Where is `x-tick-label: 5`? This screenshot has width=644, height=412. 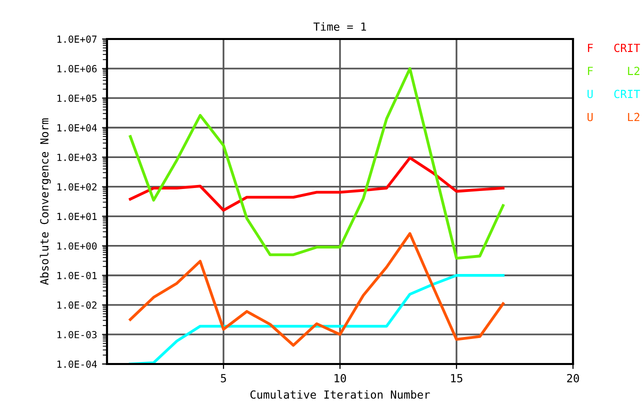 x-tick-label: 5 is located at coordinates (223, 378).